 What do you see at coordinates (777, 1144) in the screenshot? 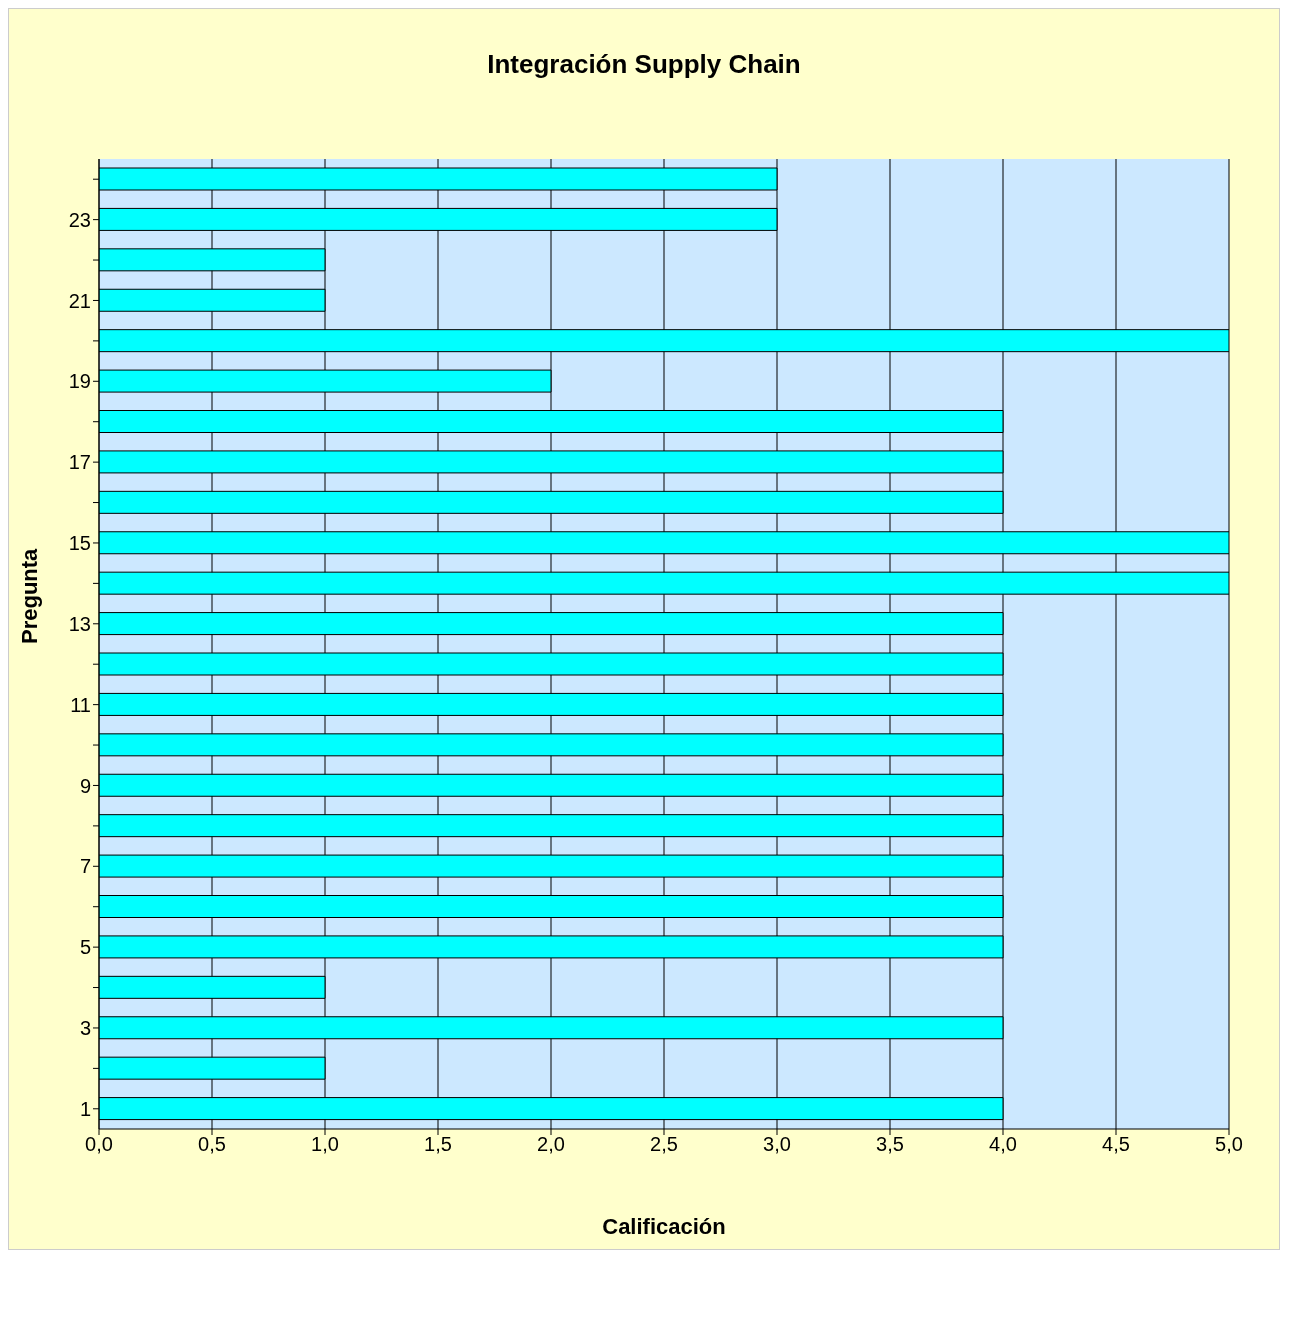
I see `x-tick-label: 3,0` at bounding box center [777, 1144].